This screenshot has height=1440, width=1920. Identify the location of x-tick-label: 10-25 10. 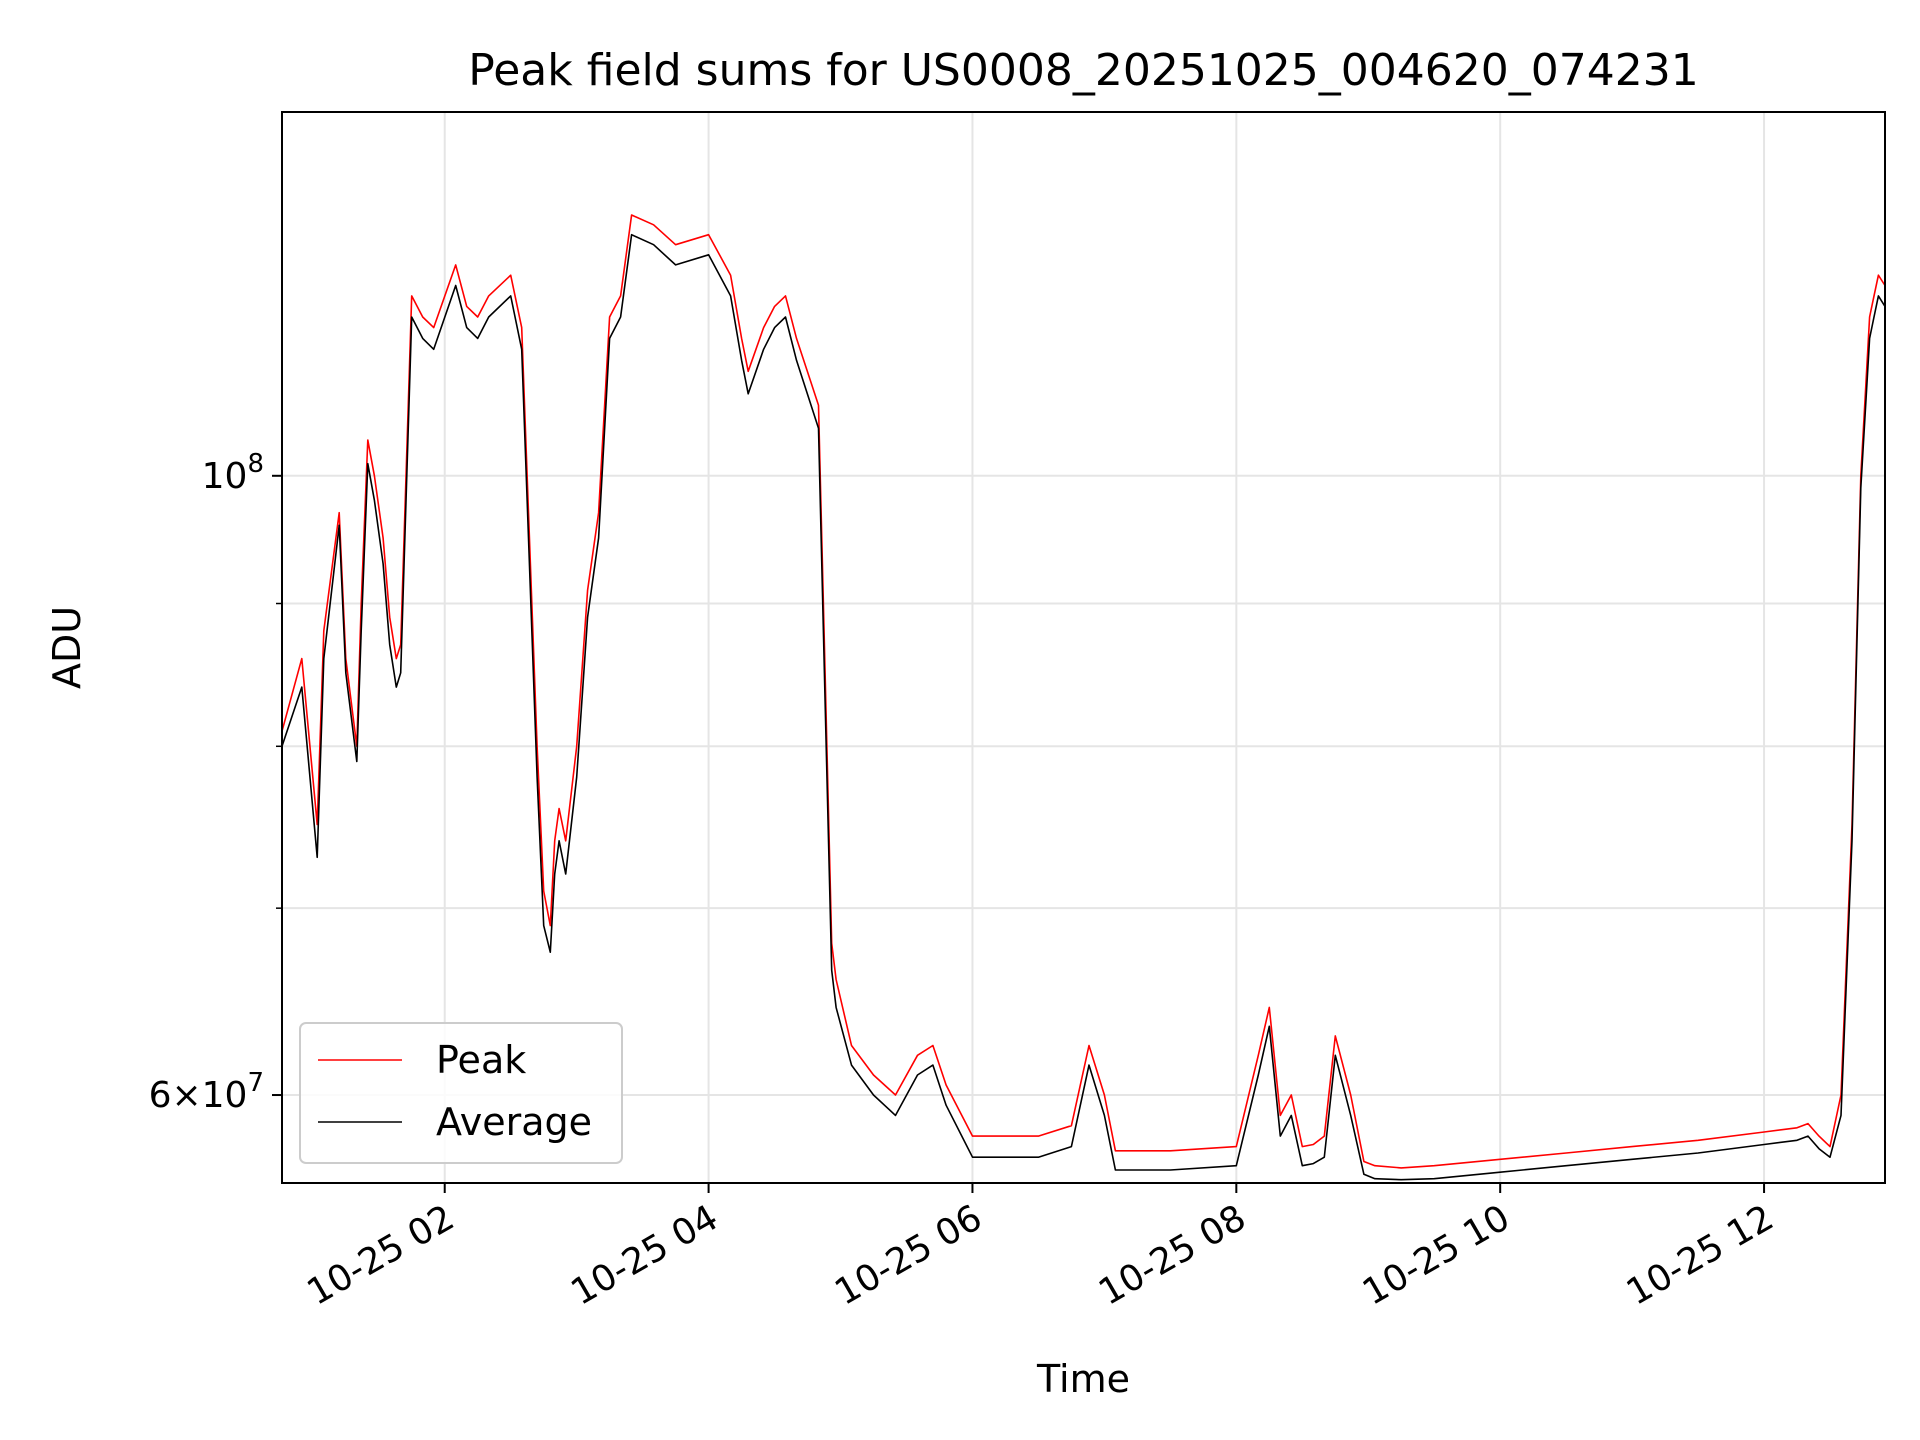
(1436, 1255).